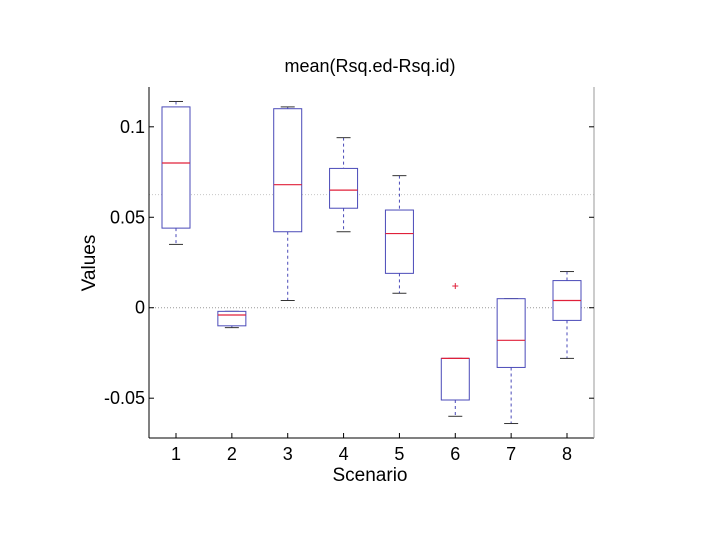 The height and width of the screenshot is (540, 720). Describe the element at coordinates (399, 454) in the screenshot. I see `x-tick-label-5: 5` at that location.